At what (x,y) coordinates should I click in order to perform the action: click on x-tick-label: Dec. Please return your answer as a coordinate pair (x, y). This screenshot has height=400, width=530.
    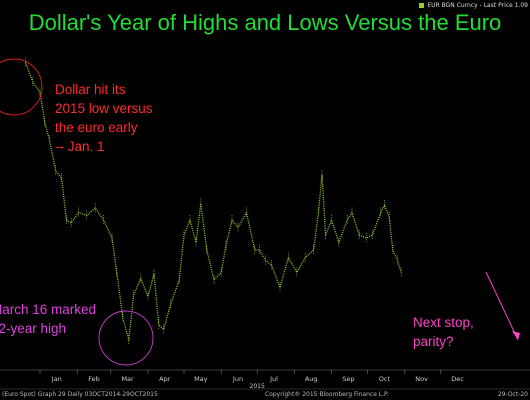
    Looking at the image, I should click on (457, 379).